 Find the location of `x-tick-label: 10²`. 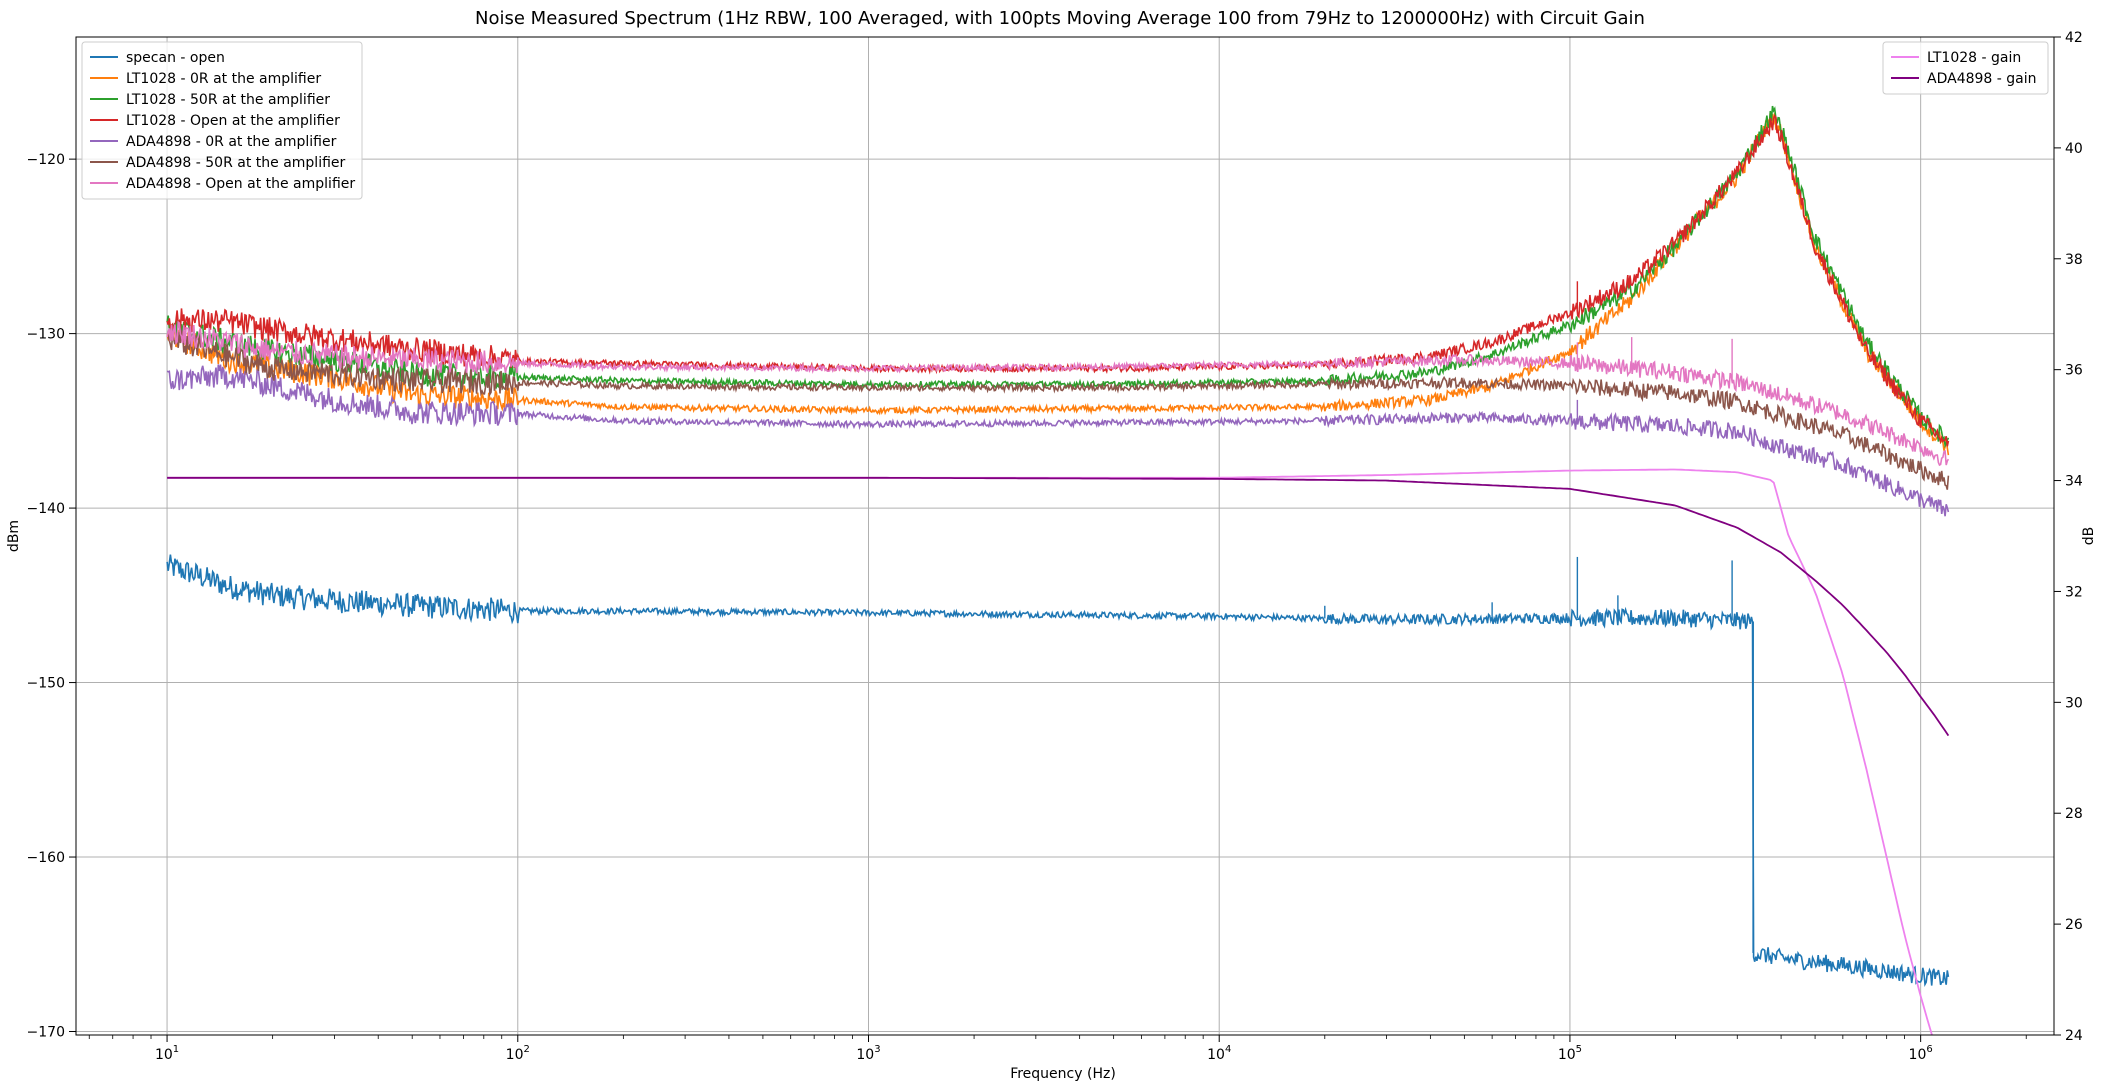

x-tick-label: 10² is located at coordinates (518, 1053).